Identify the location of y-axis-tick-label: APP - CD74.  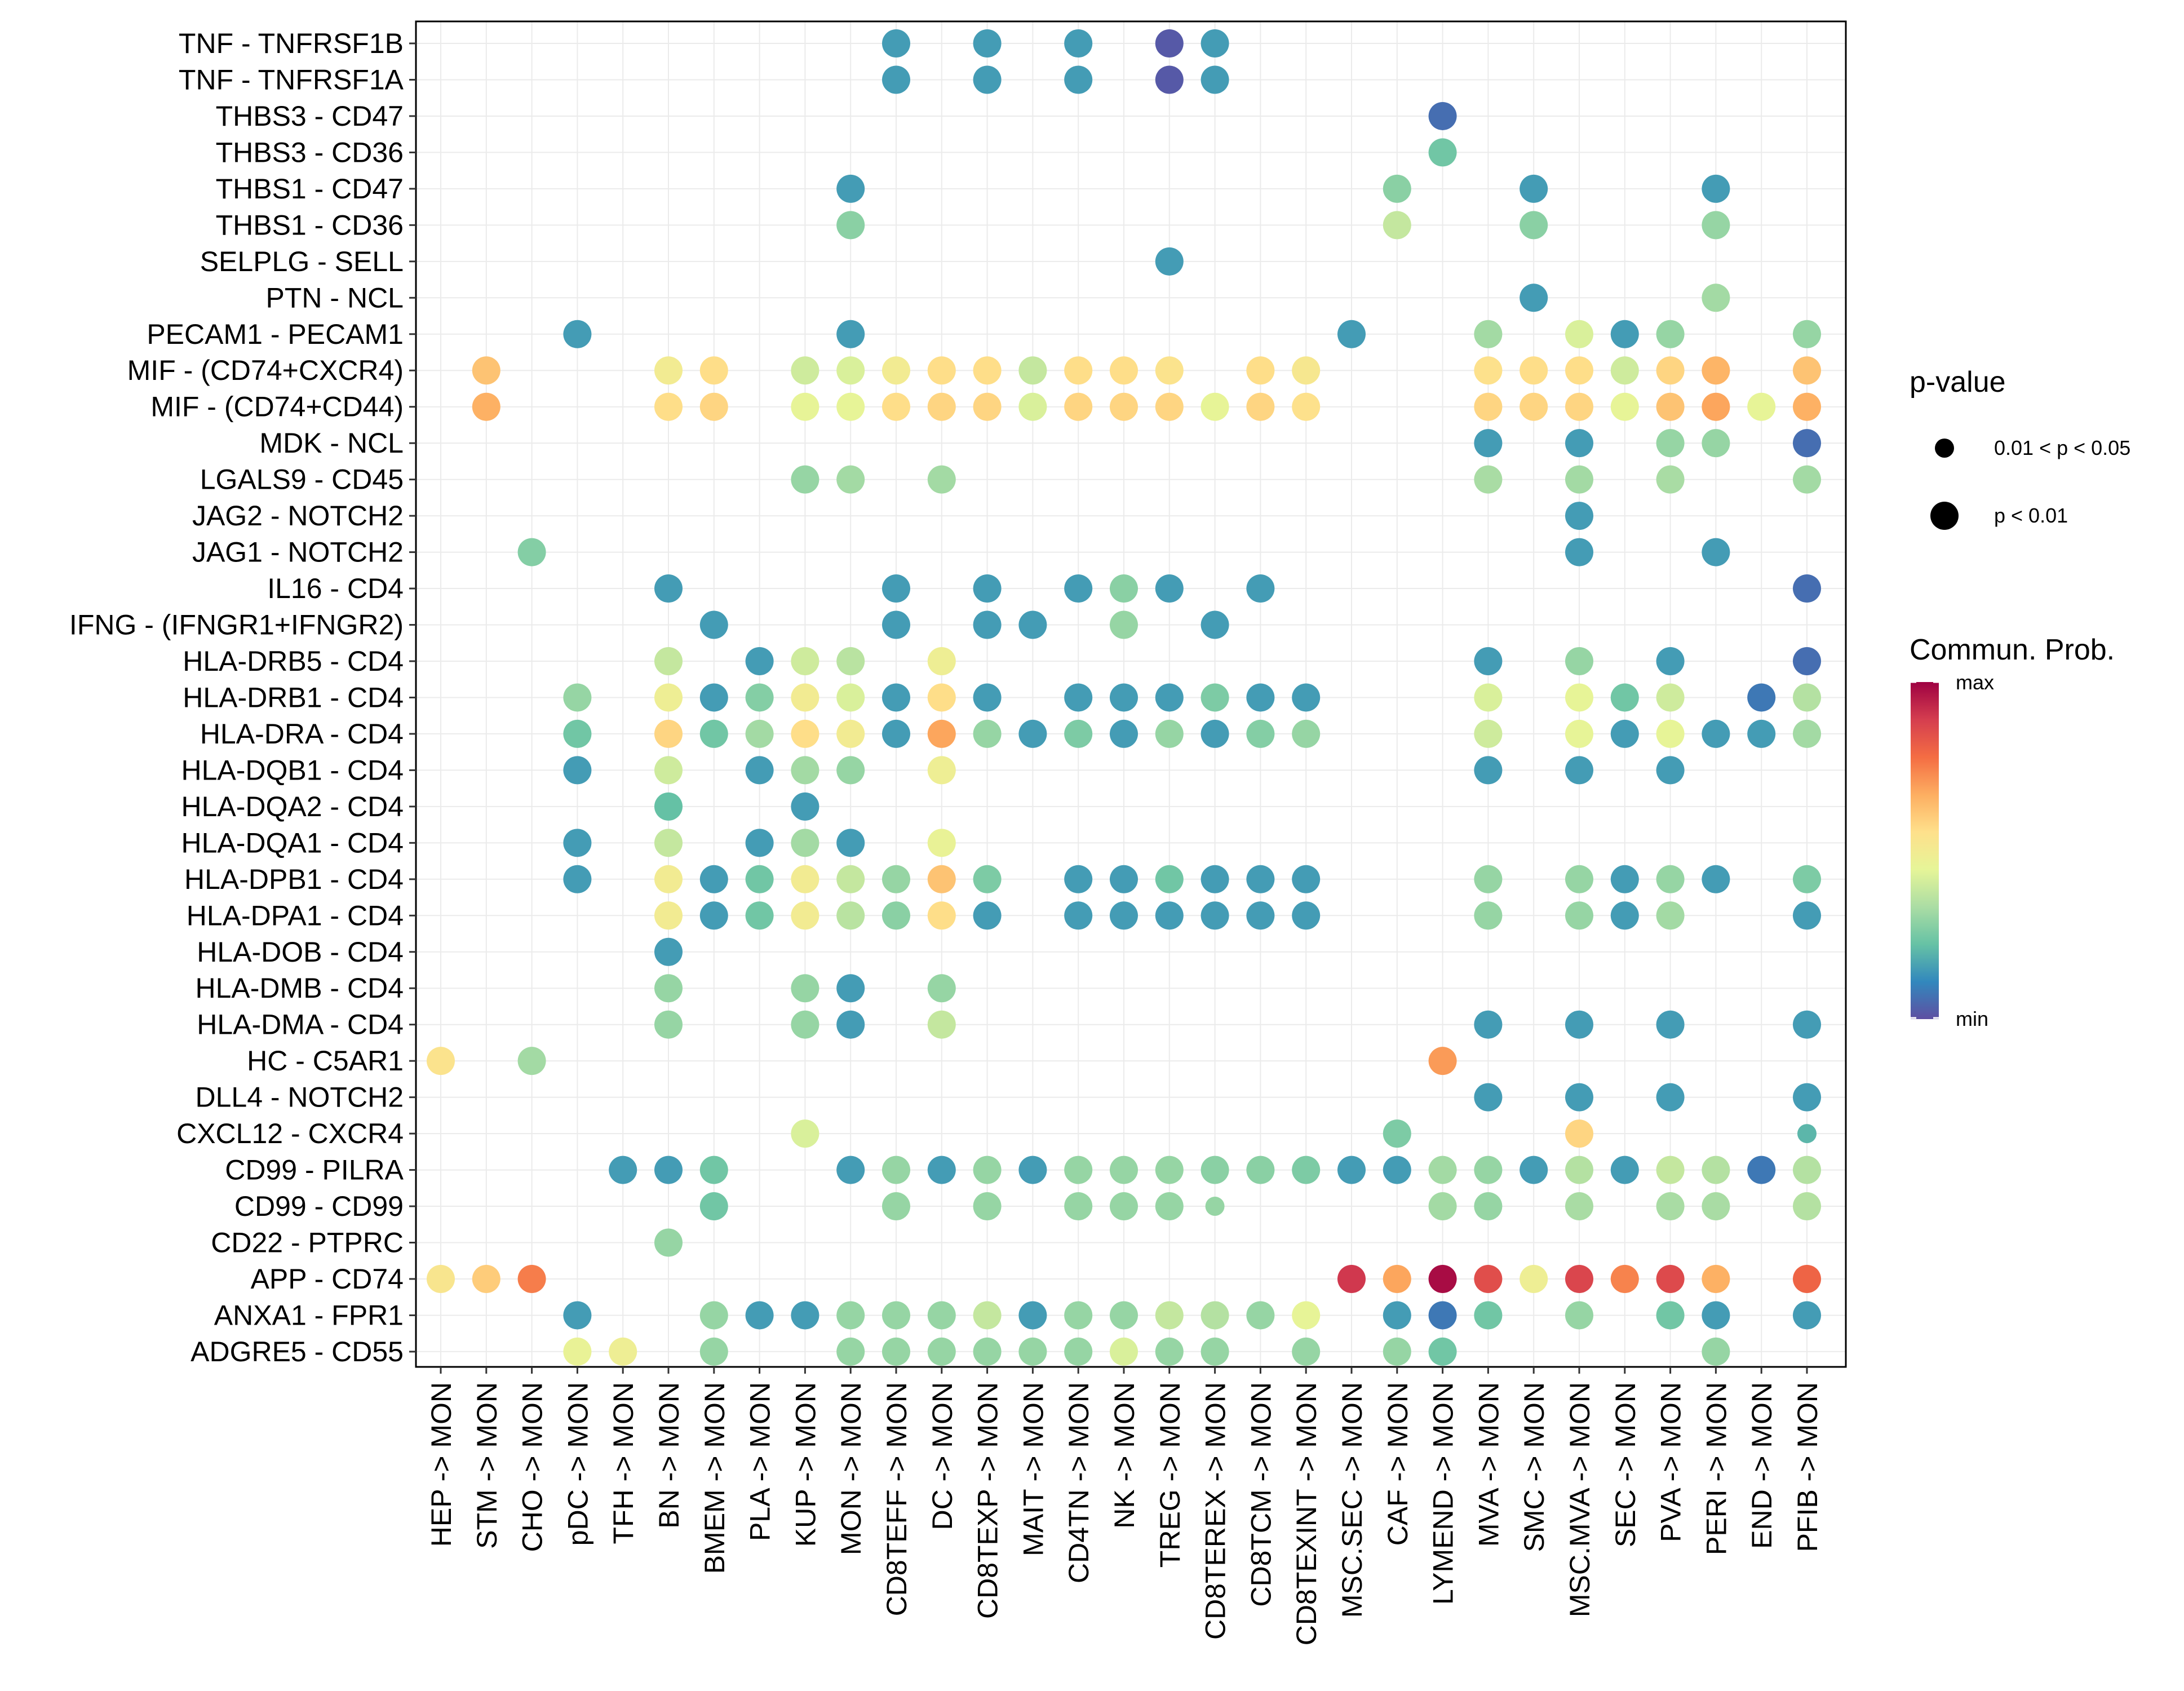
(327, 1279).